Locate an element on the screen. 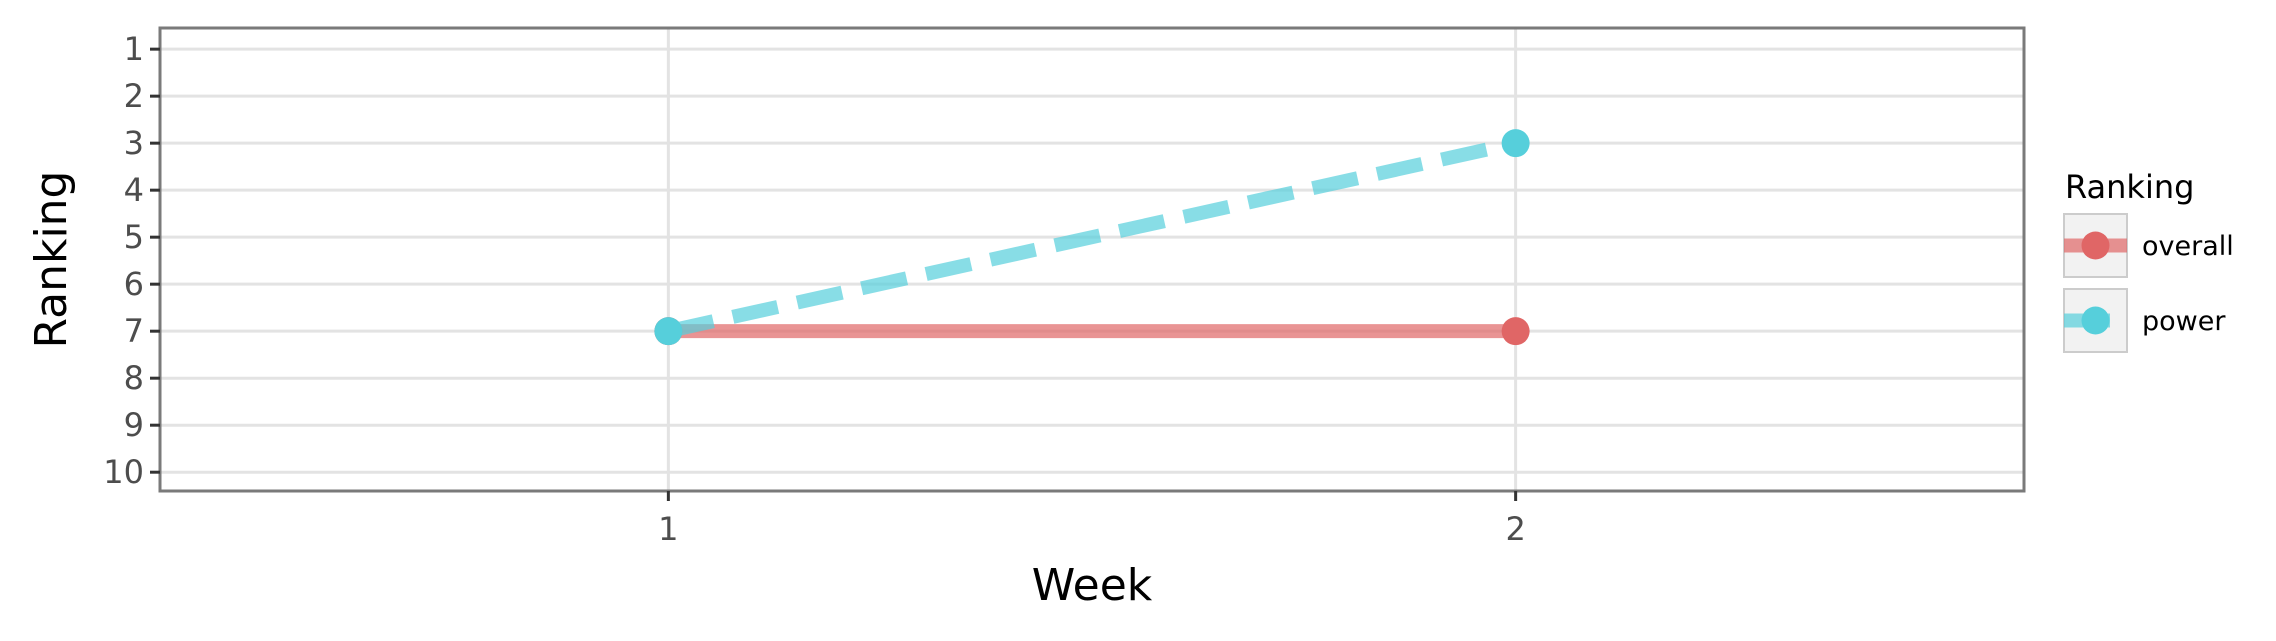 The height and width of the screenshot is (641, 2276). legend: Ranking overall power is located at coordinates (2148, 260).